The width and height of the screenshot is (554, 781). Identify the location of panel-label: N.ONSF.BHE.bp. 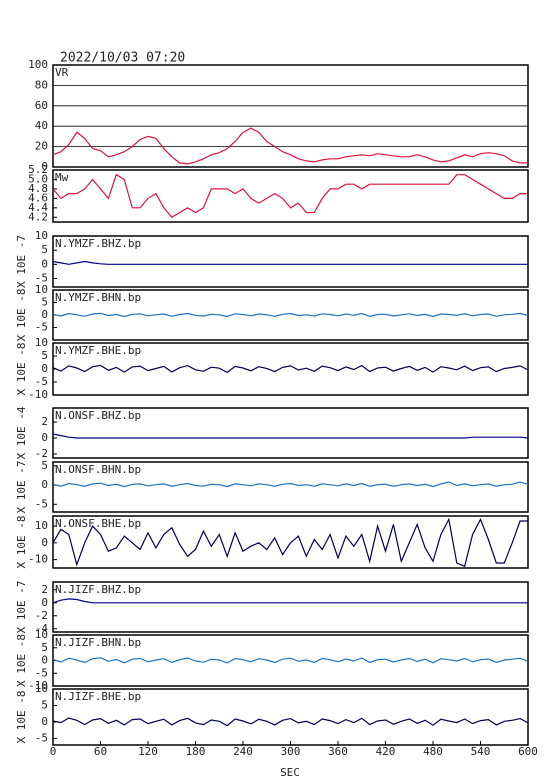
(98, 523).